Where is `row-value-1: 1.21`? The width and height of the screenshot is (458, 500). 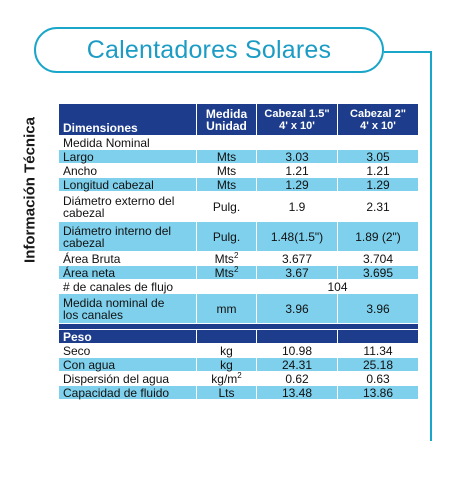
row-value-1: 1.21 is located at coordinates (297, 170).